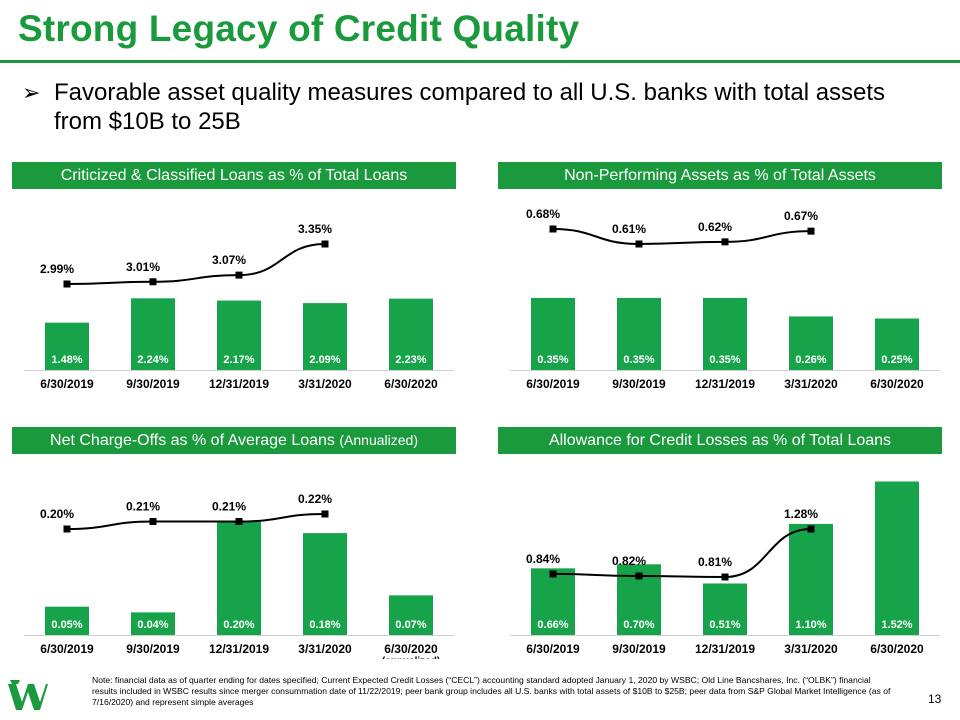  I want to click on bar-value-label: 0.07%, so click(410, 625).